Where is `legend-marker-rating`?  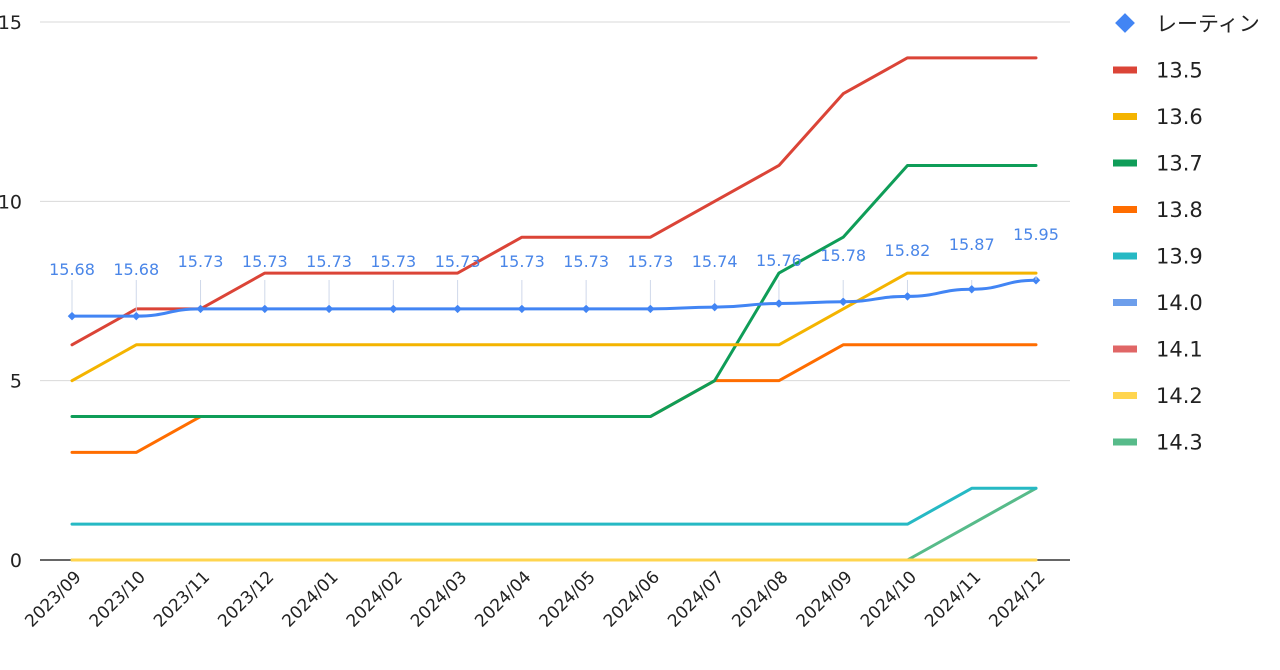
legend-marker-rating is located at coordinates (1125, 23).